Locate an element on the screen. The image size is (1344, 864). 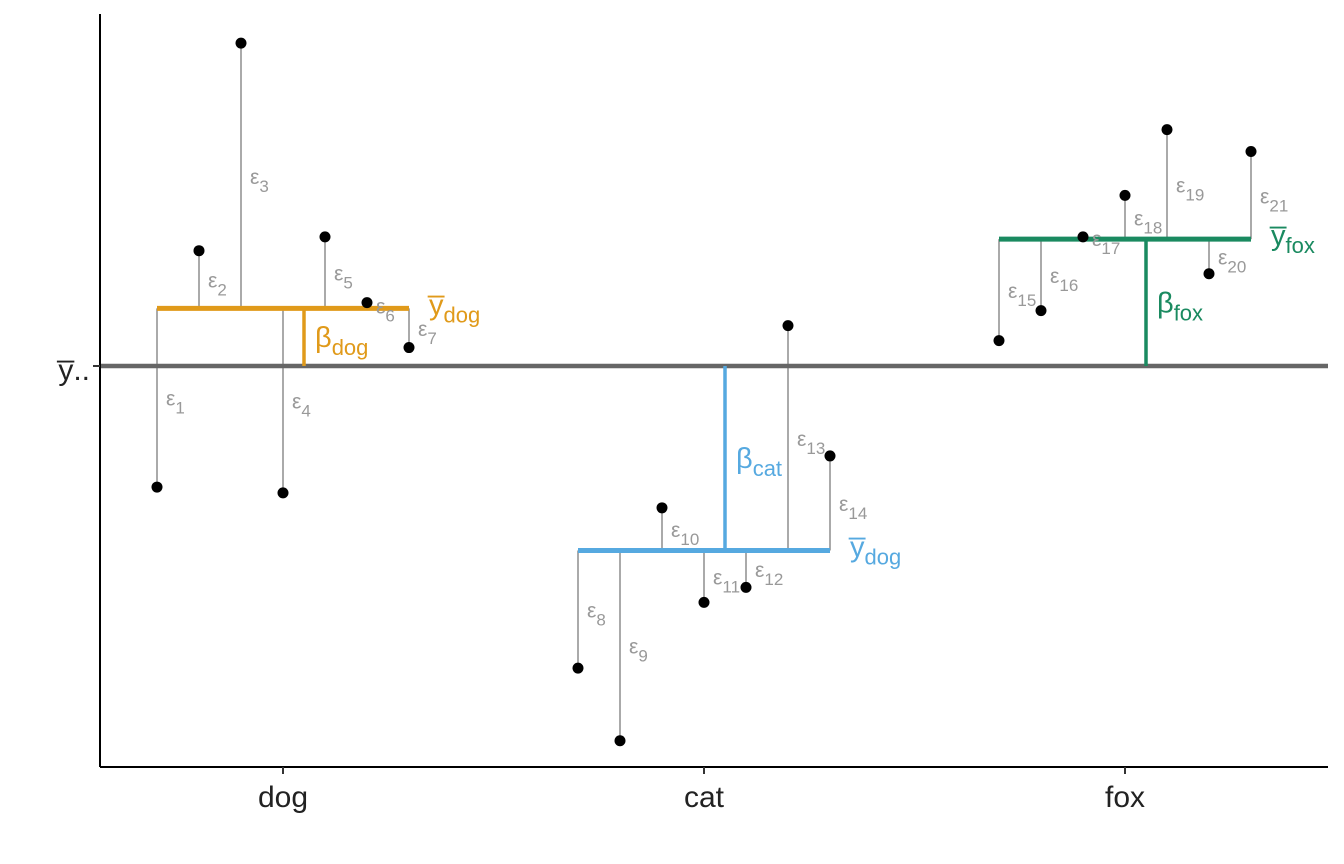
residual-label: ε11 is located at coordinates (726, 581).